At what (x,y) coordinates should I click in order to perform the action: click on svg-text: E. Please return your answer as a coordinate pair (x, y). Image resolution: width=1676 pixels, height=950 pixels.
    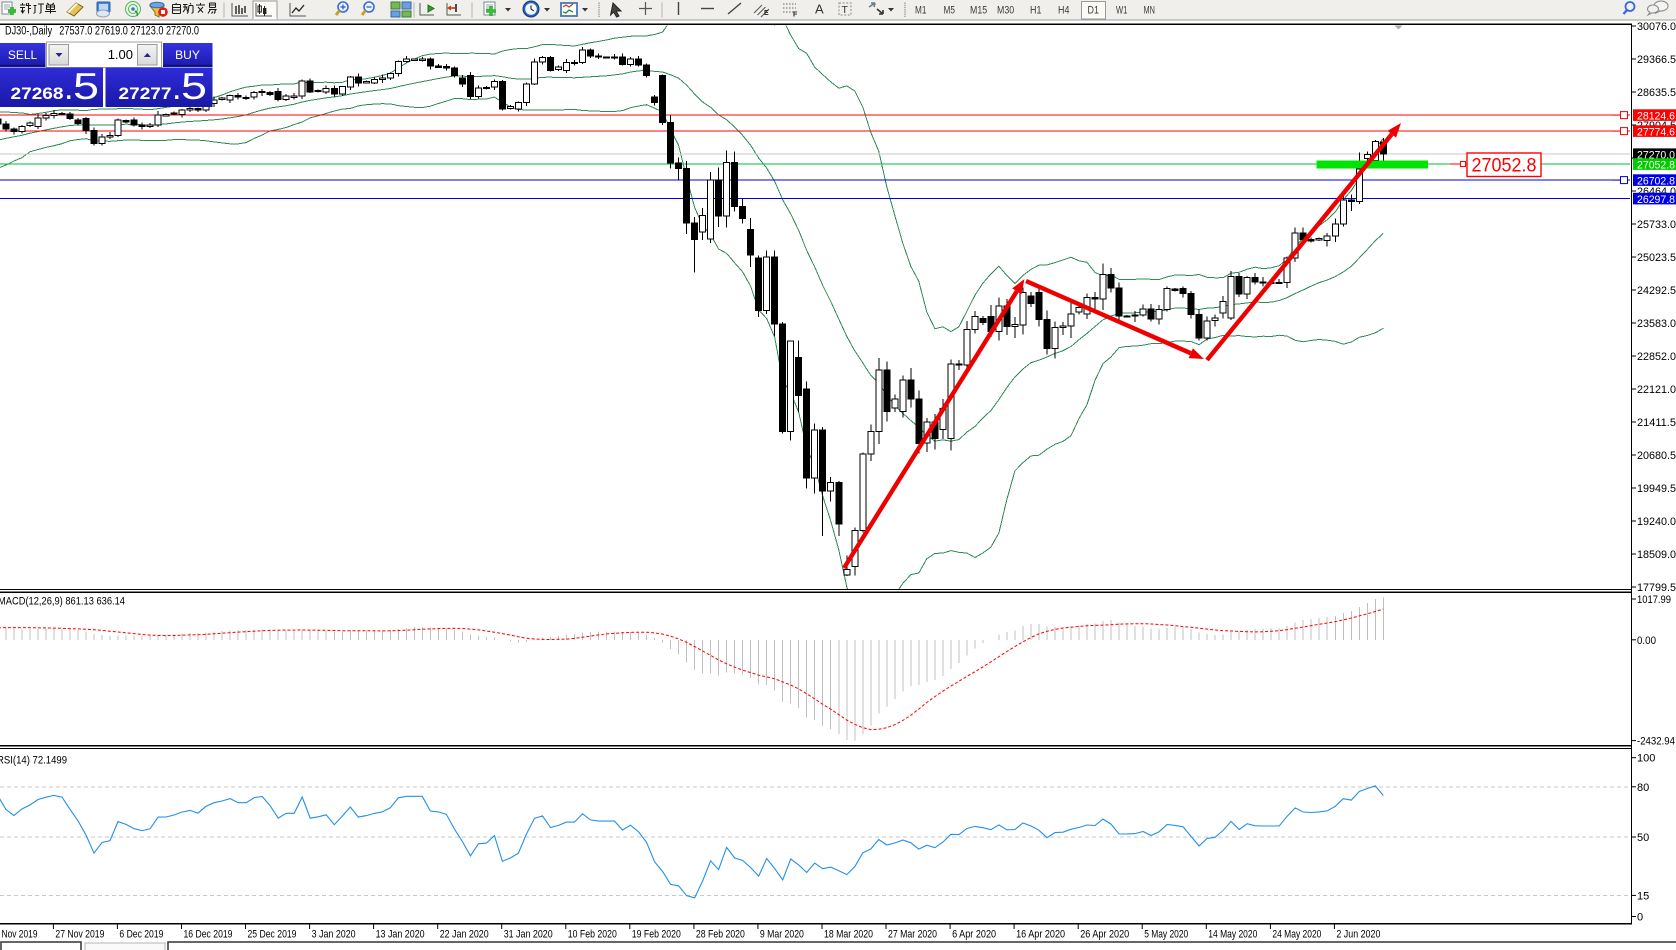
    Looking at the image, I should click on (766, 13).